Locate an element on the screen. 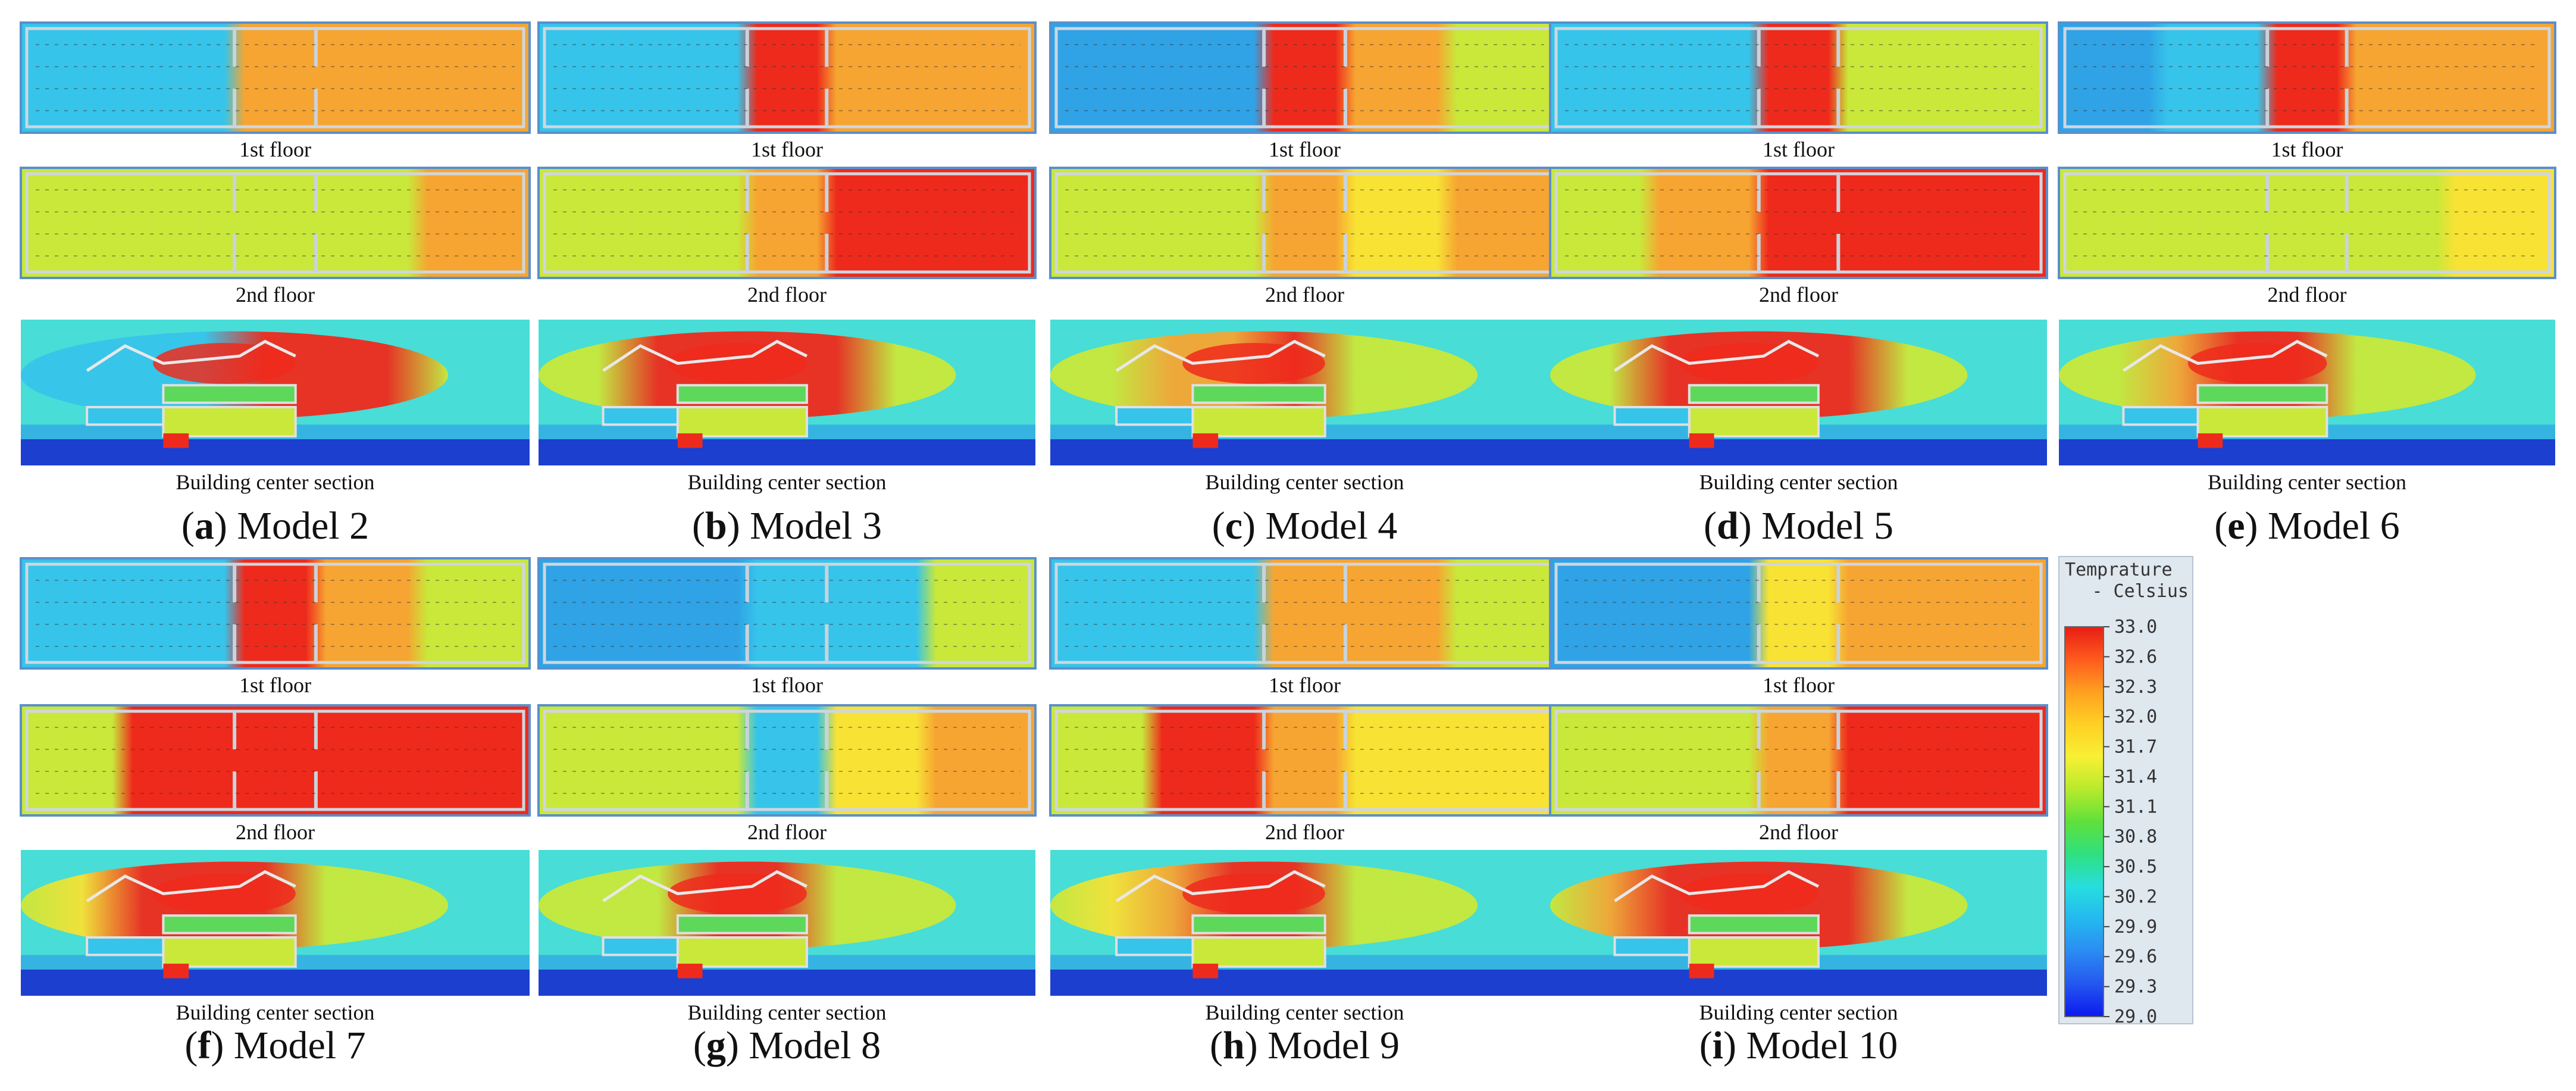 The height and width of the screenshot is (1091, 2576). panel-letter: d is located at coordinates (1728, 526).